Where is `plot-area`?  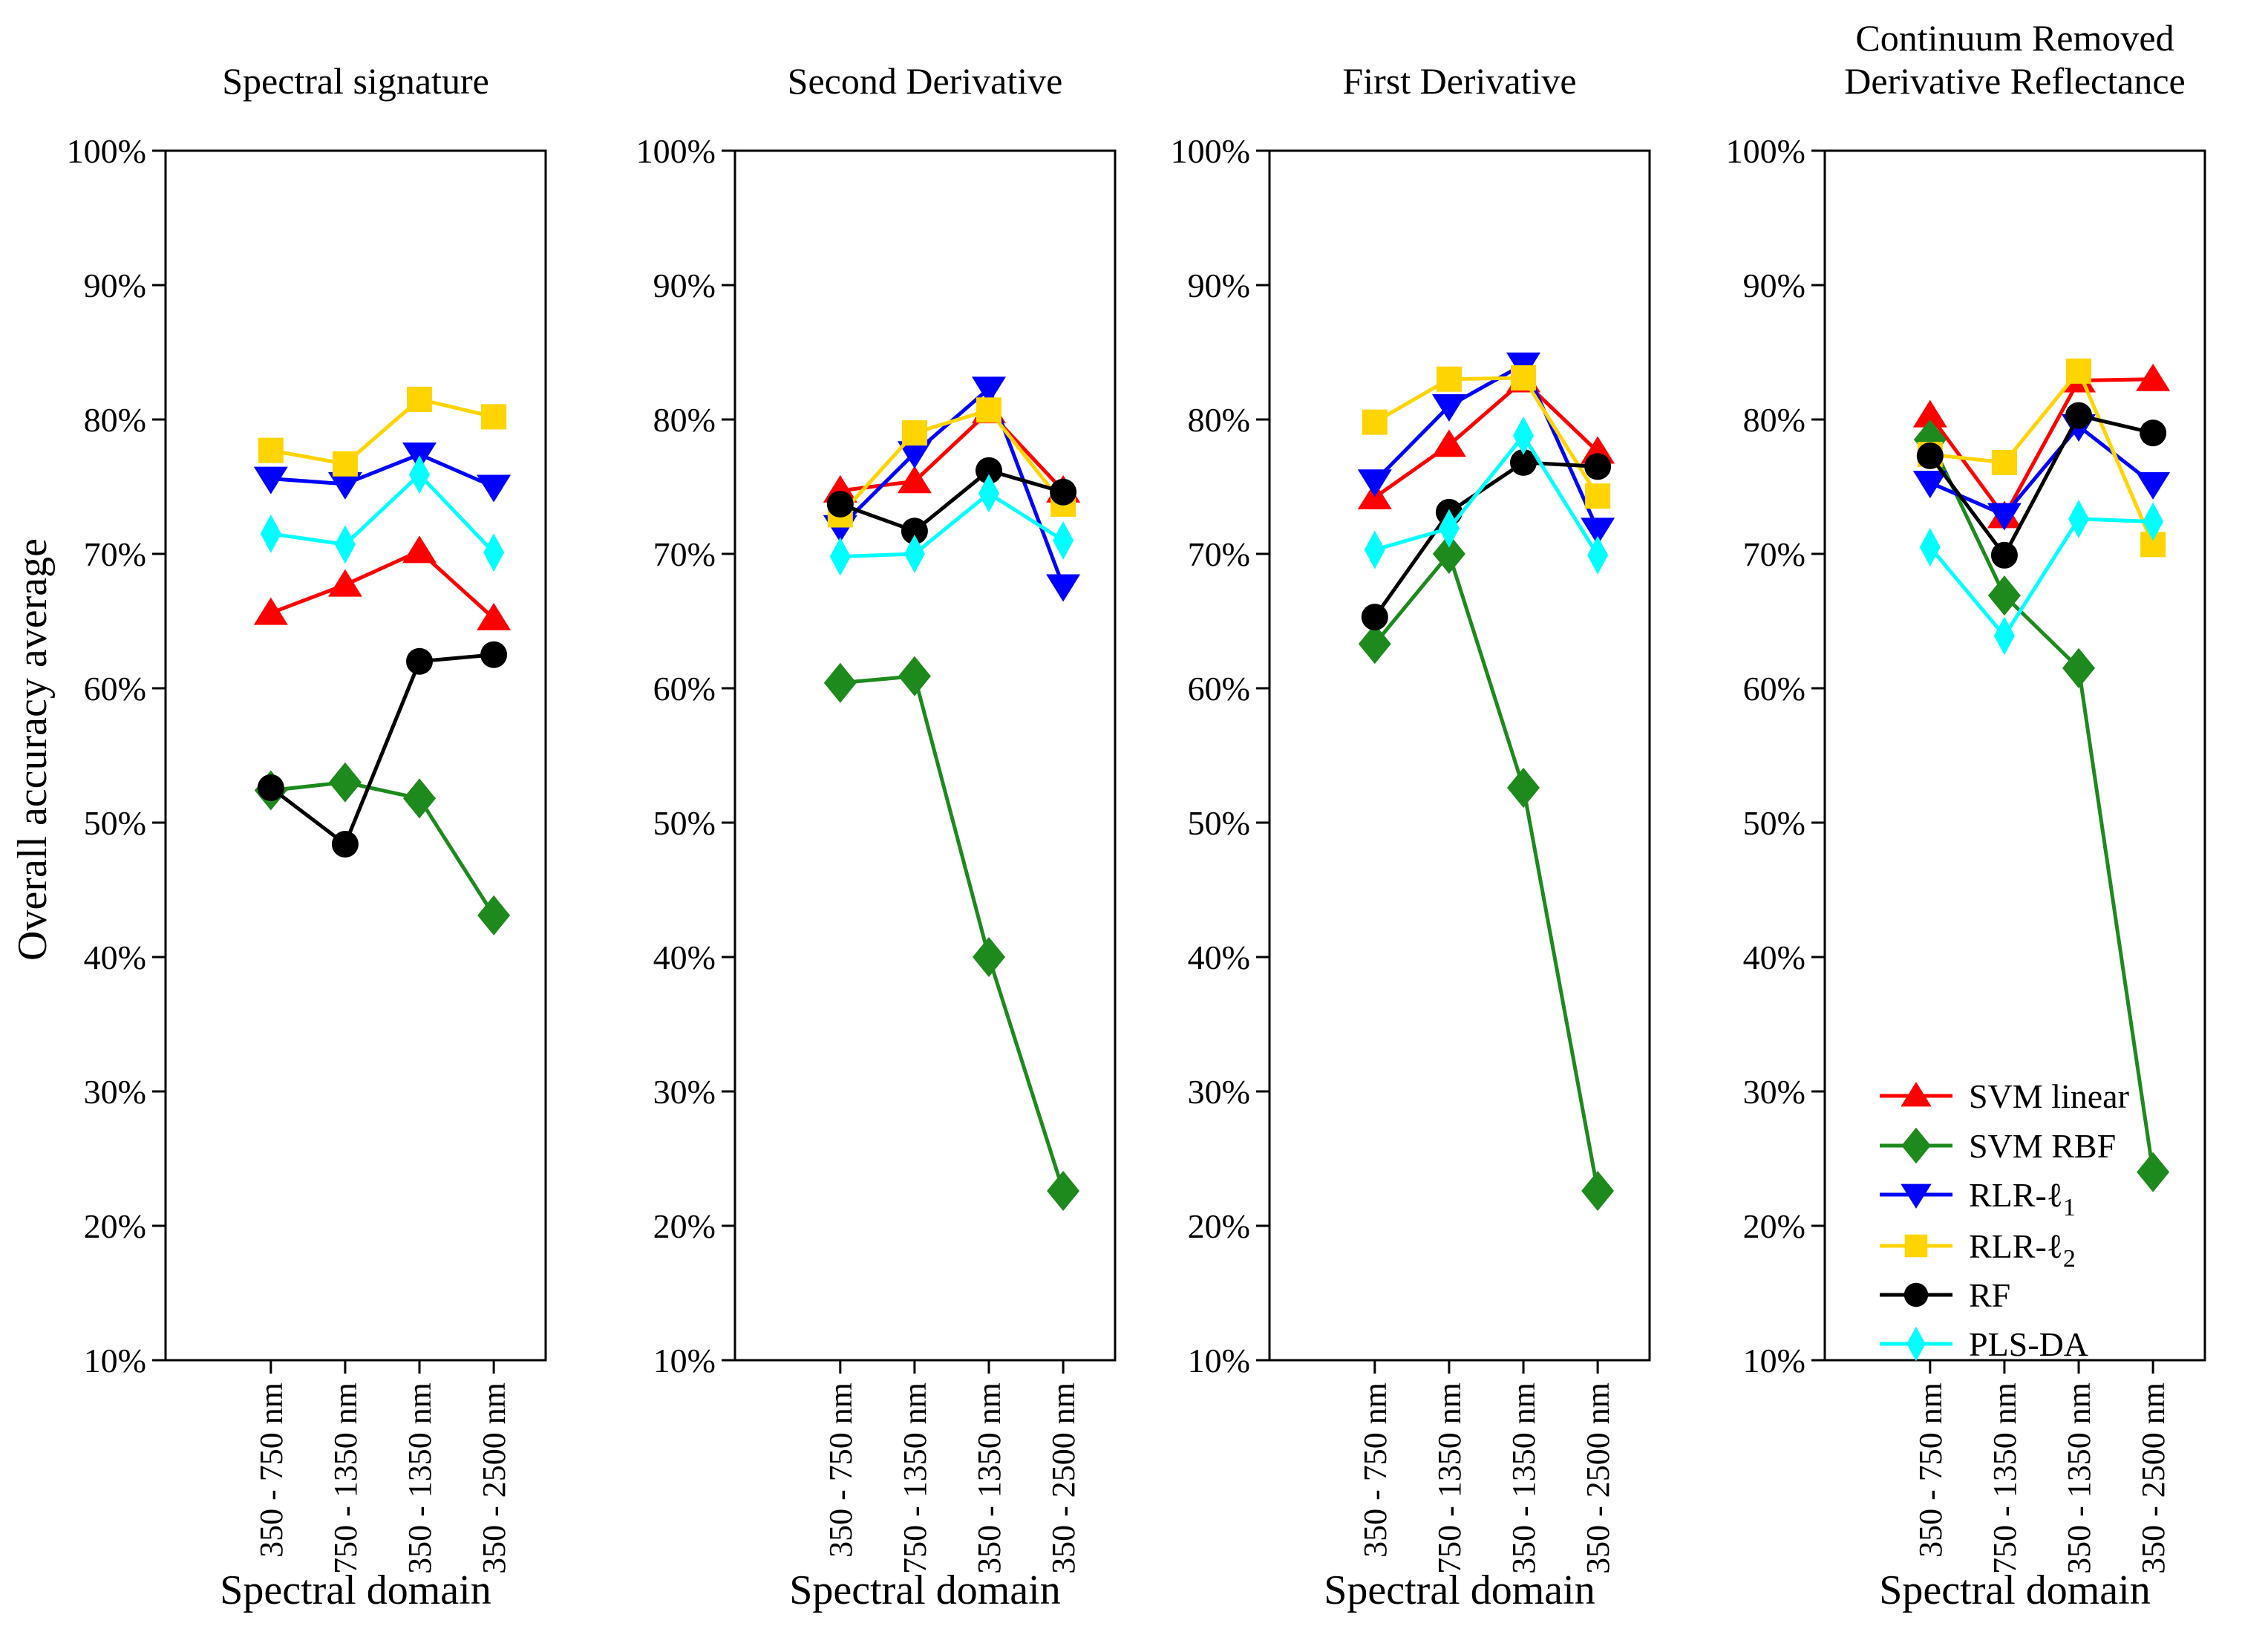
plot-area is located at coordinates (355, 755).